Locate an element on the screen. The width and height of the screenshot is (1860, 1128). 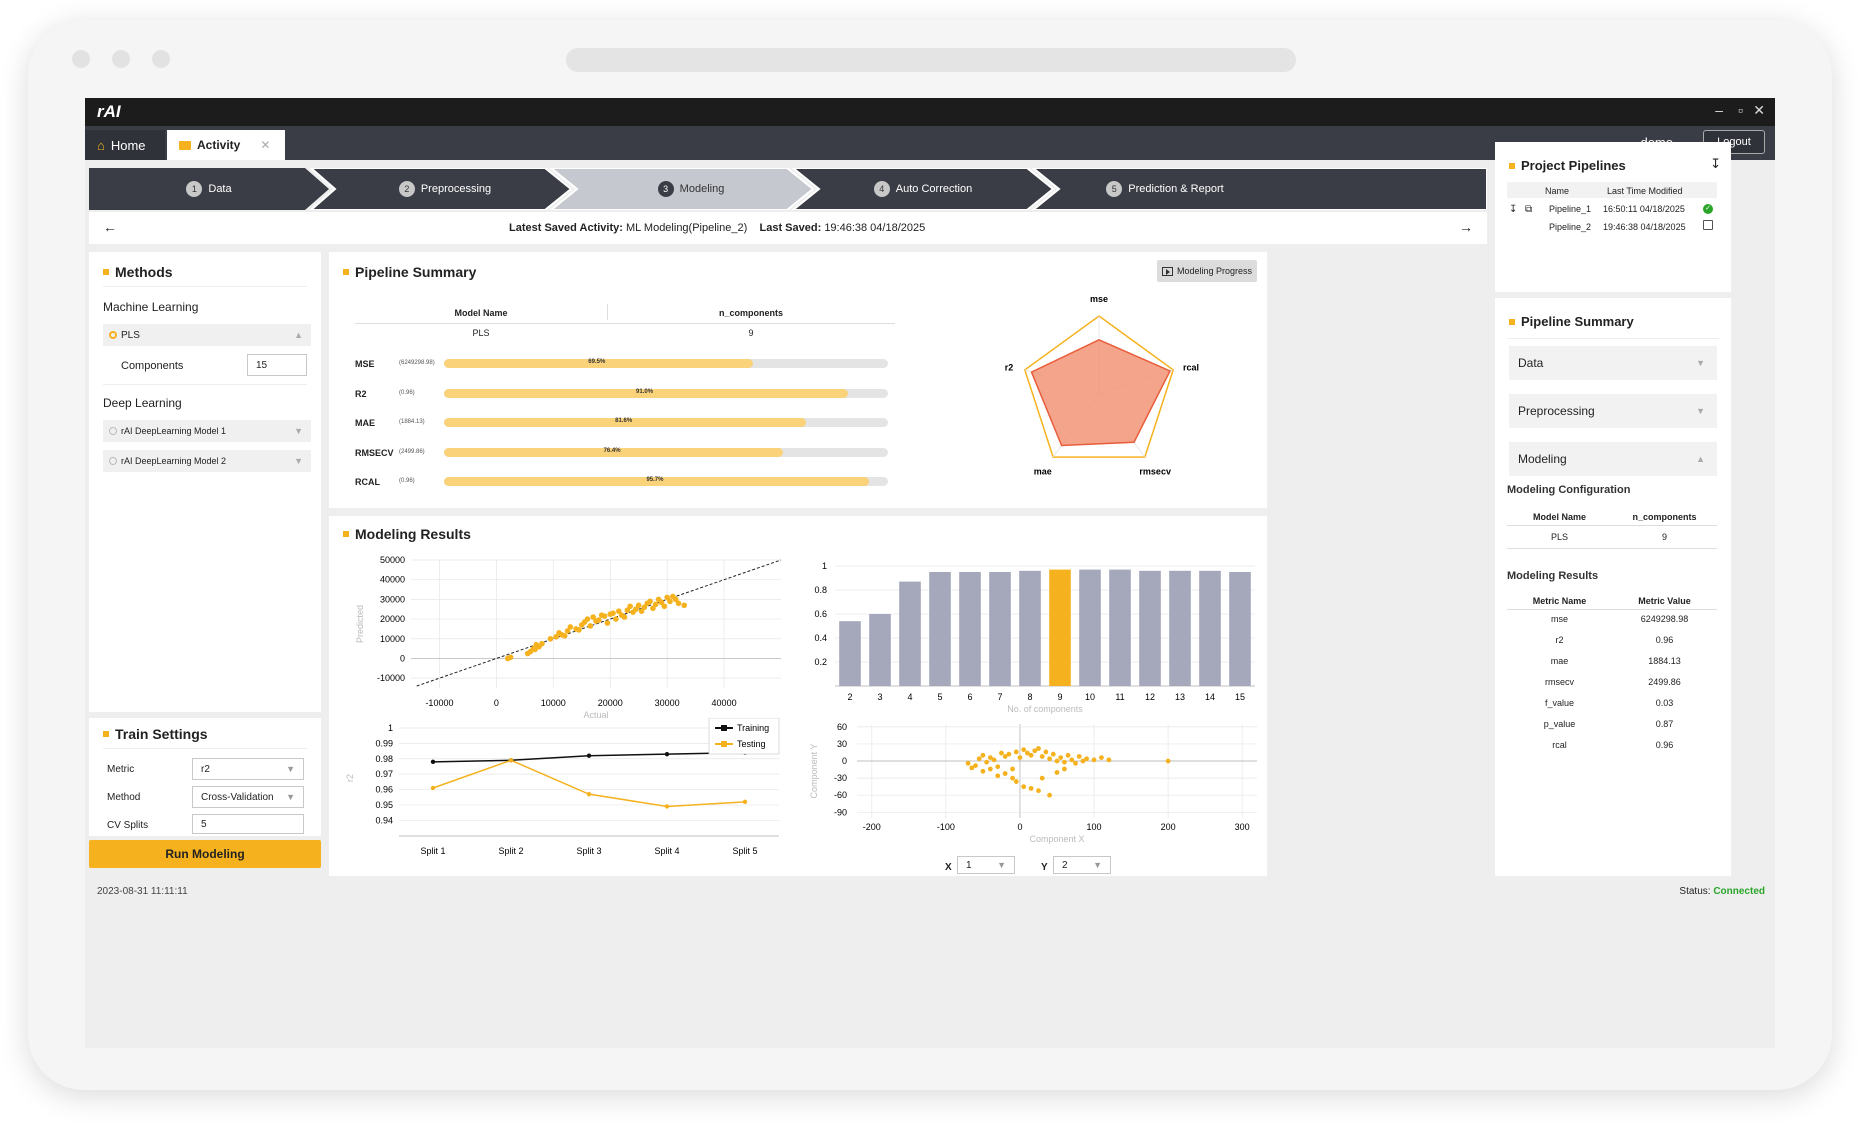
modeling-results-title-text: Modeling Results is located at coordinates (413, 534).